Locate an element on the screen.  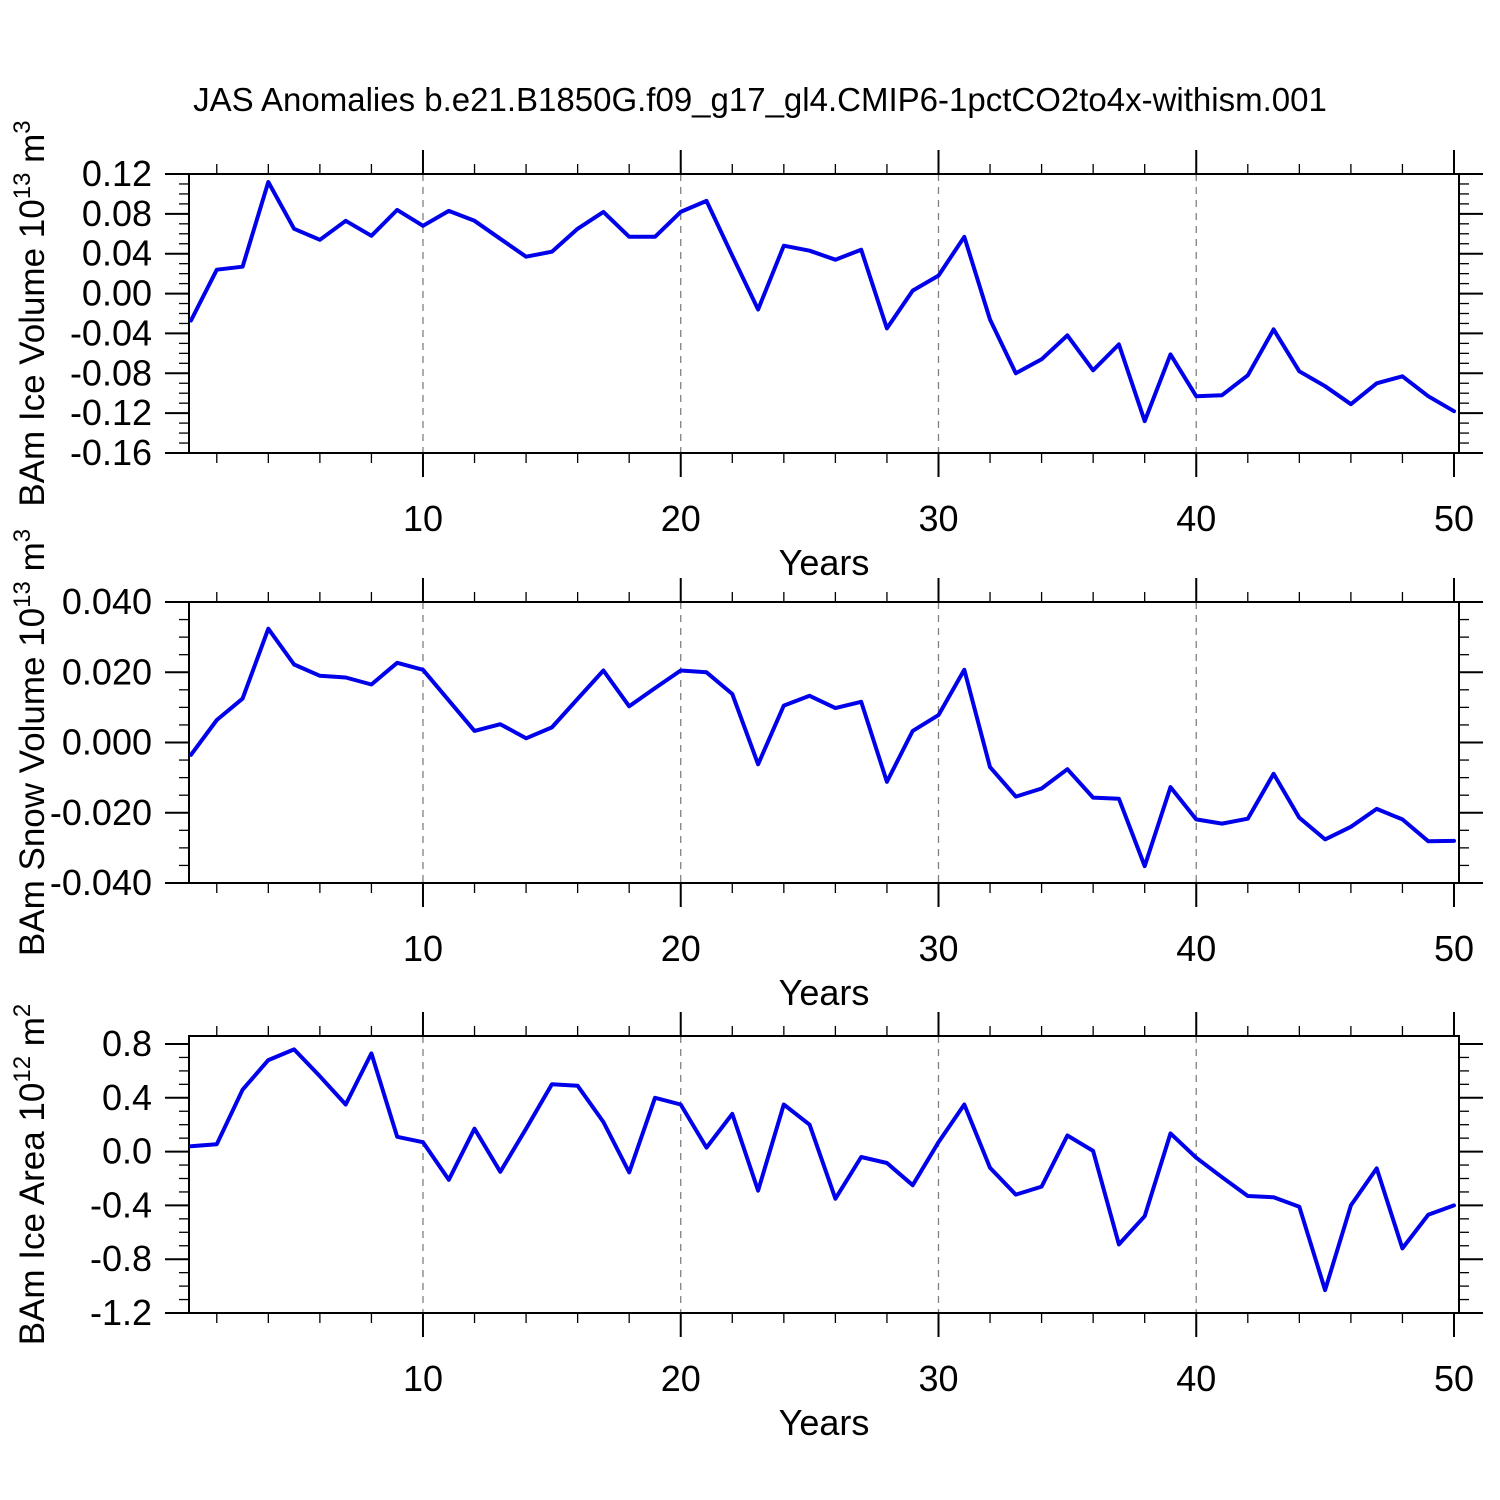
y-tick-label: -0.8 is located at coordinates (121, 1258).